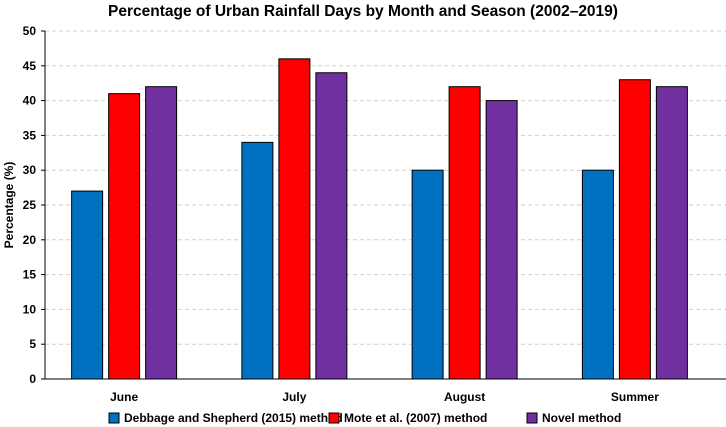 This screenshot has height=427, width=726. I want to click on y-tick-label: 10, so click(30, 309).